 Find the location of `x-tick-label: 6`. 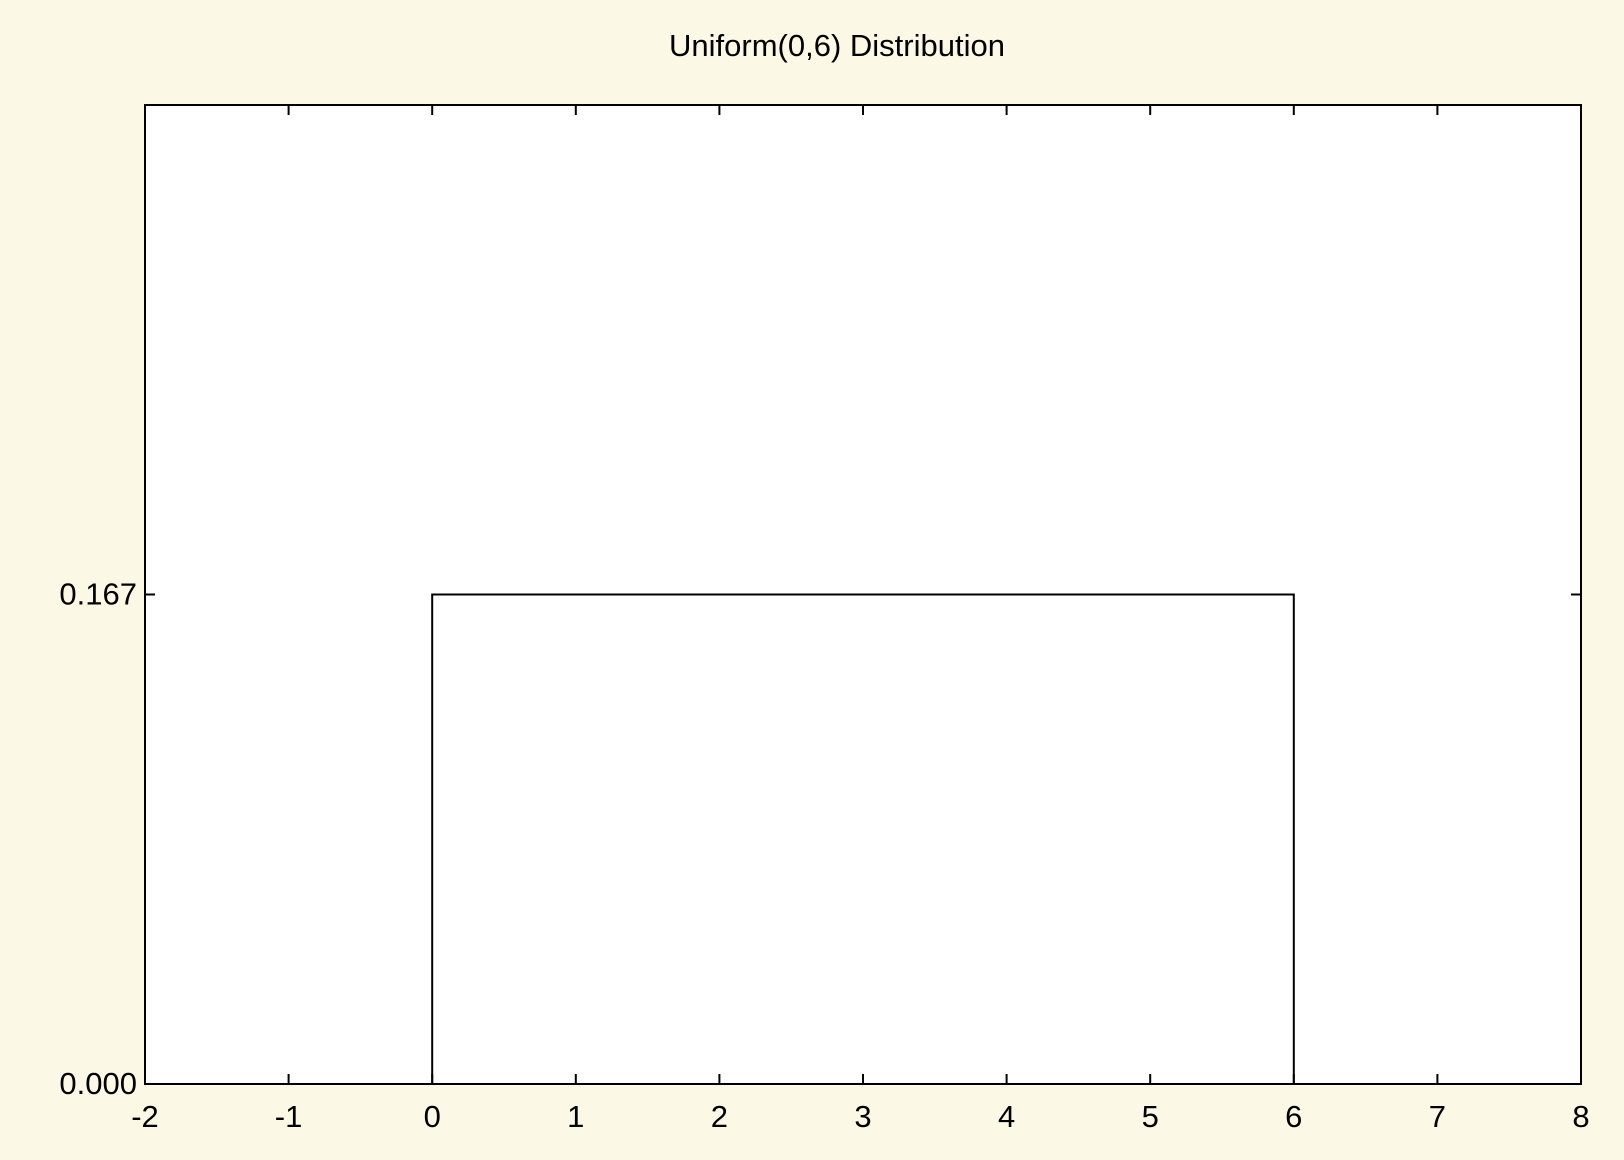

x-tick-label: 6 is located at coordinates (1293, 1116).